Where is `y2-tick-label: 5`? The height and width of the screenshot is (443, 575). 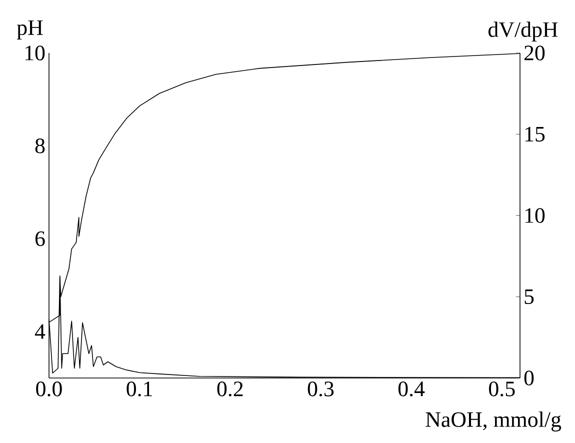 y2-tick-label: 5 is located at coordinates (529, 296).